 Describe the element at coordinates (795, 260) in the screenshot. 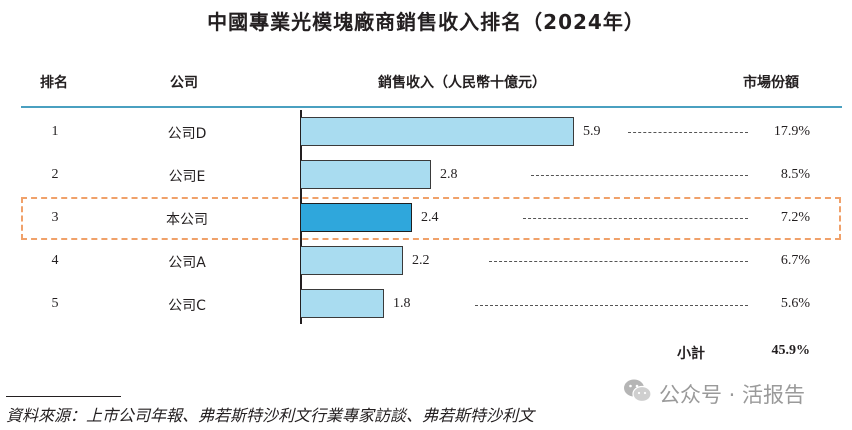

I see `share-value: 6.7%` at that location.